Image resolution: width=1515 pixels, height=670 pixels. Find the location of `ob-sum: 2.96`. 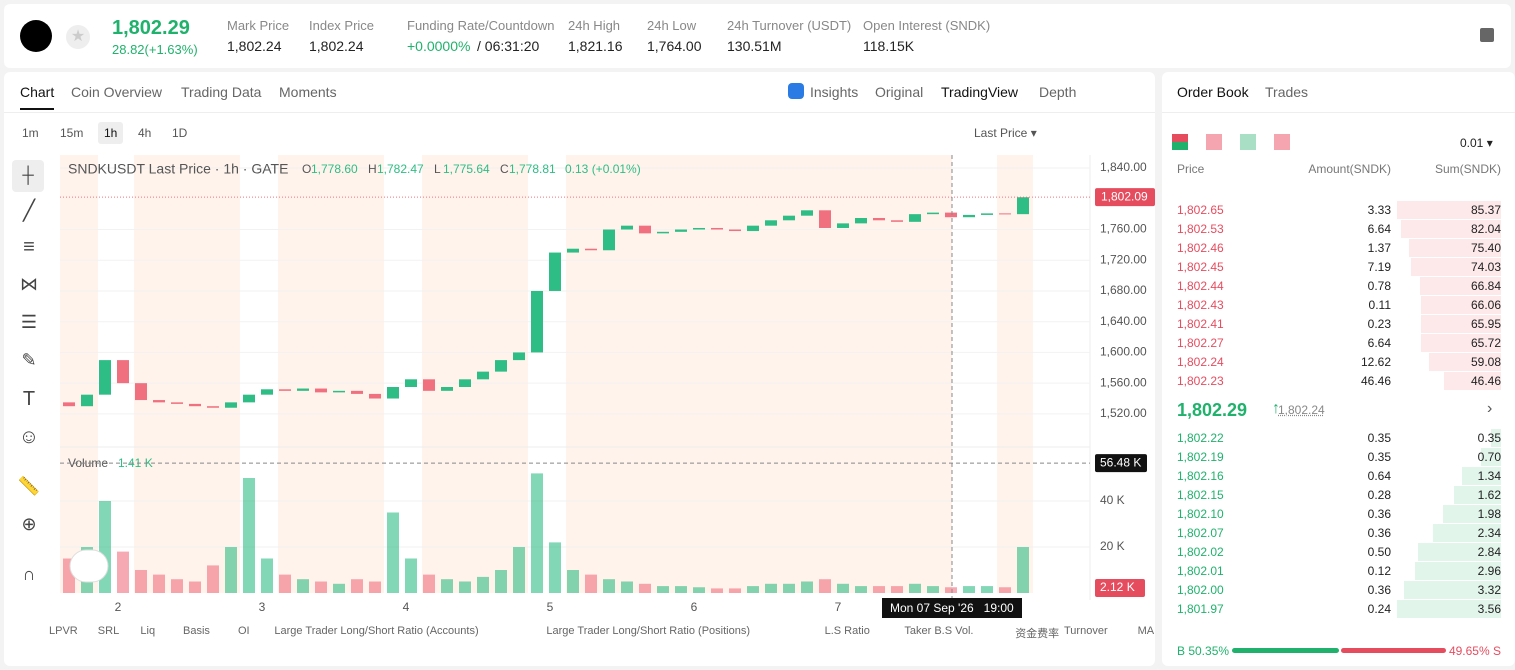

ob-sum: 2.96 is located at coordinates (1489, 571).